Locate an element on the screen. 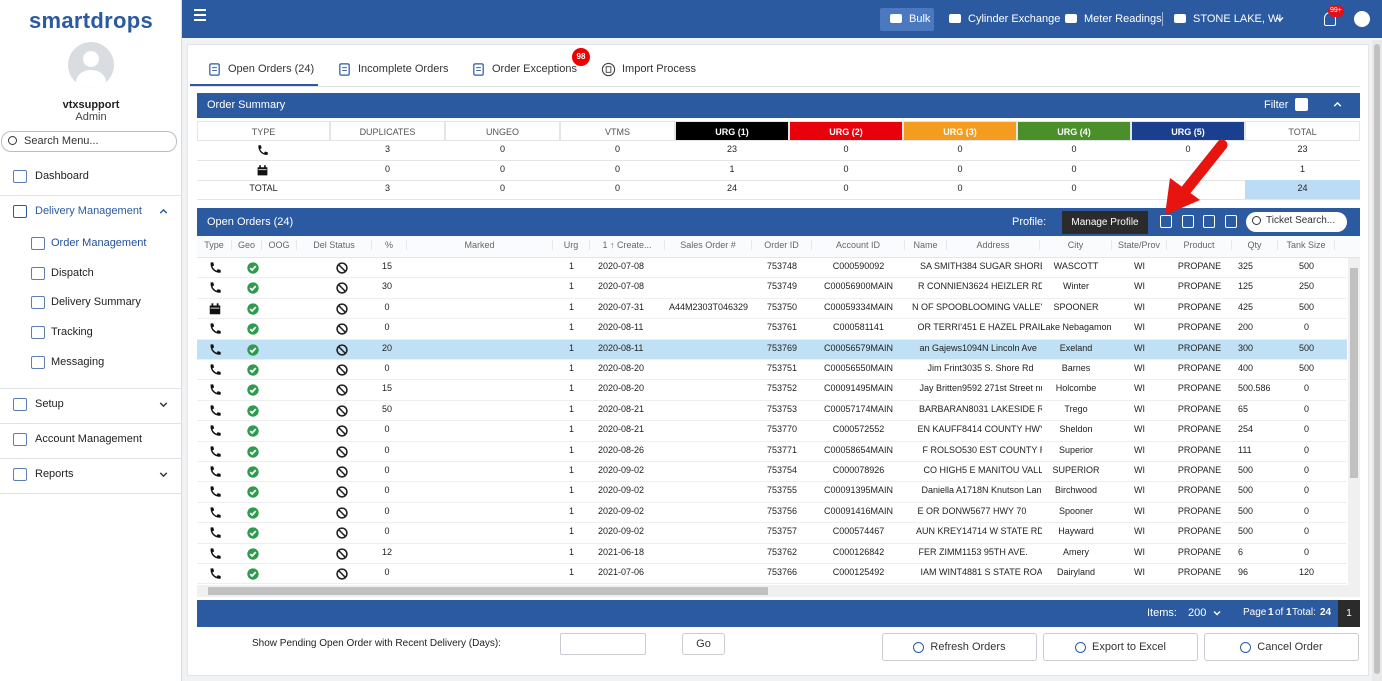 The width and height of the screenshot is (1382, 681). submenu-item: Order Management is located at coordinates (99, 243).